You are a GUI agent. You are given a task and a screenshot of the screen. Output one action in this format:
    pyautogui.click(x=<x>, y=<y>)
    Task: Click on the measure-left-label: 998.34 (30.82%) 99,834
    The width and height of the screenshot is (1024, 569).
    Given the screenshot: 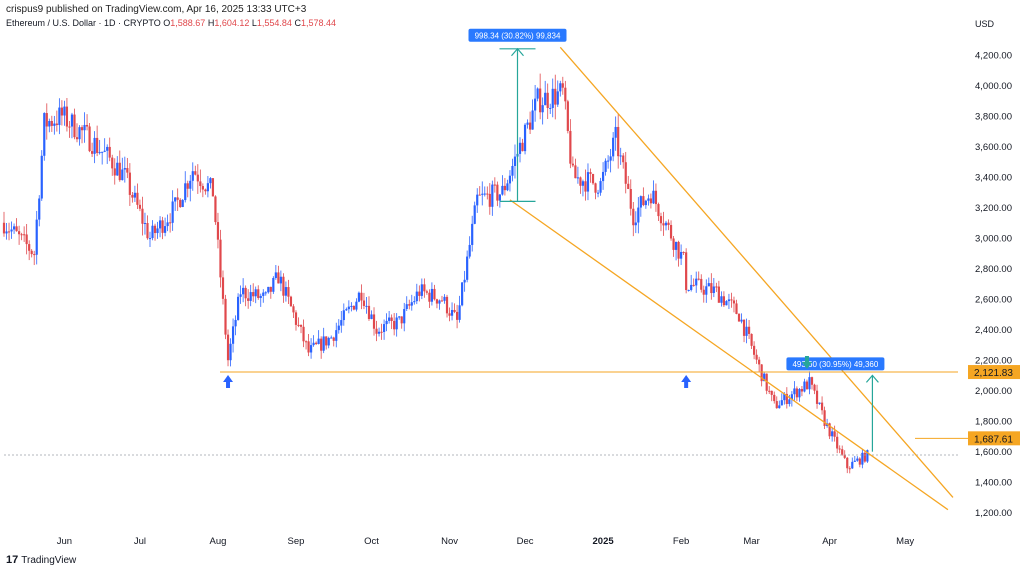 What is the action you would take?
    pyautogui.click(x=518, y=35)
    